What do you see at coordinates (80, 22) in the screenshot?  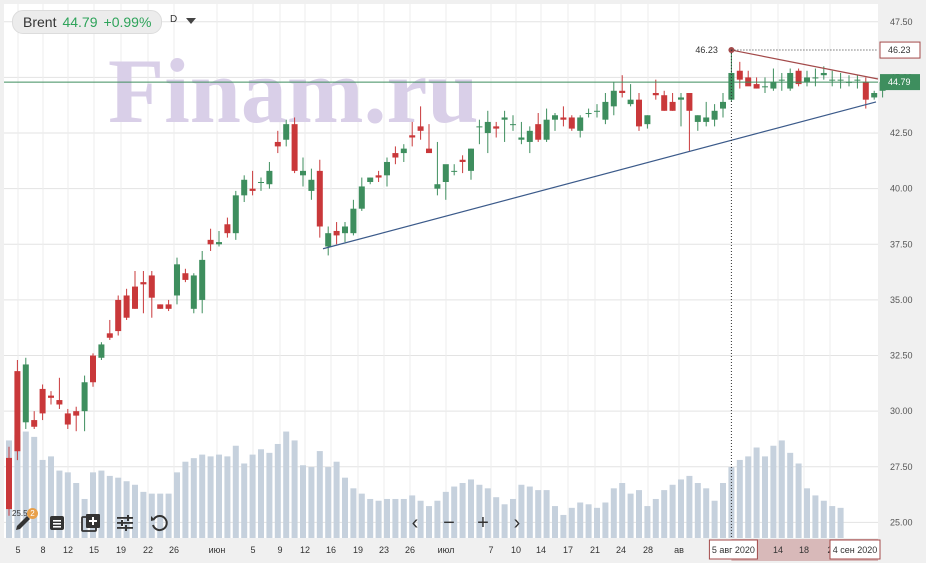 I see `ticker-price: 44.79` at bounding box center [80, 22].